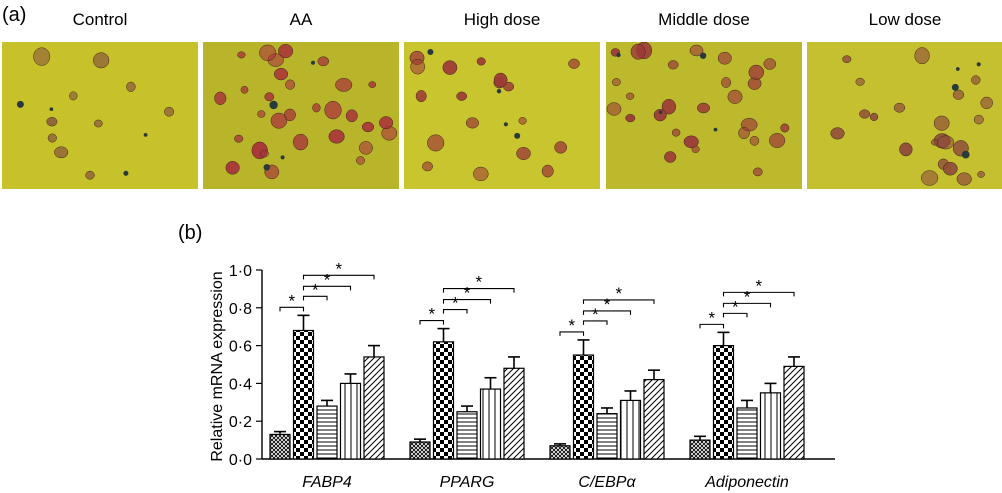  I want to click on x-category-label: PPARG, so click(467, 482).